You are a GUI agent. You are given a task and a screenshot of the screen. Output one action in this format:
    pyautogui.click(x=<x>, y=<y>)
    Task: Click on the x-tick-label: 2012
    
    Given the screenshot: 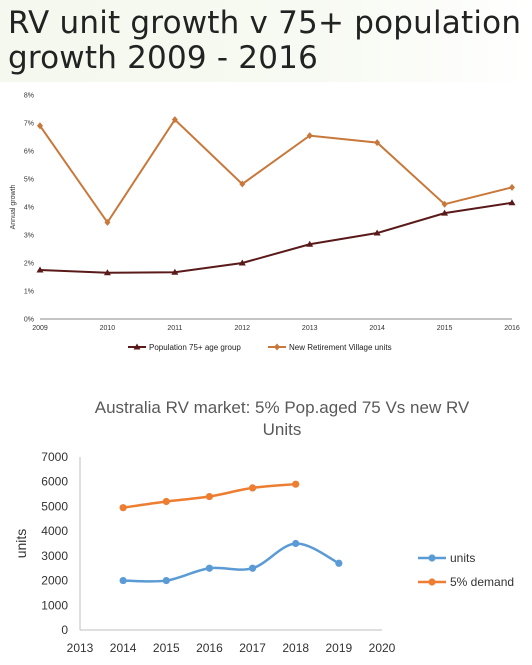 What is the action you would take?
    pyautogui.click(x=242, y=328)
    